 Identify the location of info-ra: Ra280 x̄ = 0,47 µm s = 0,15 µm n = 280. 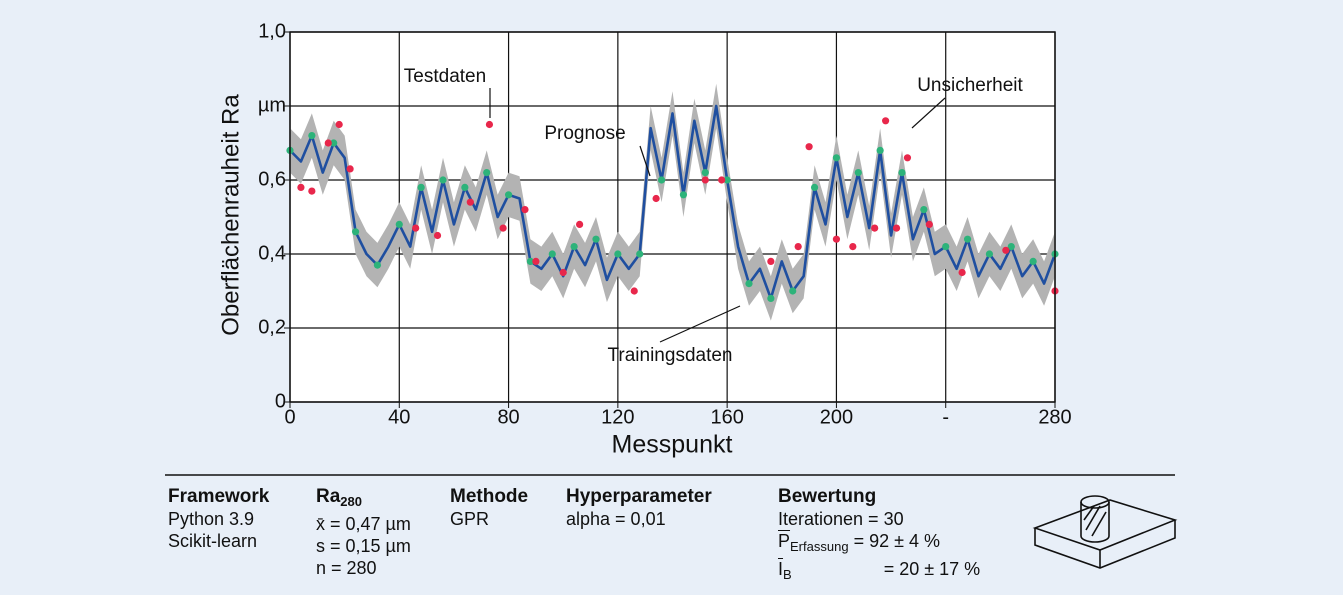
(363, 532).